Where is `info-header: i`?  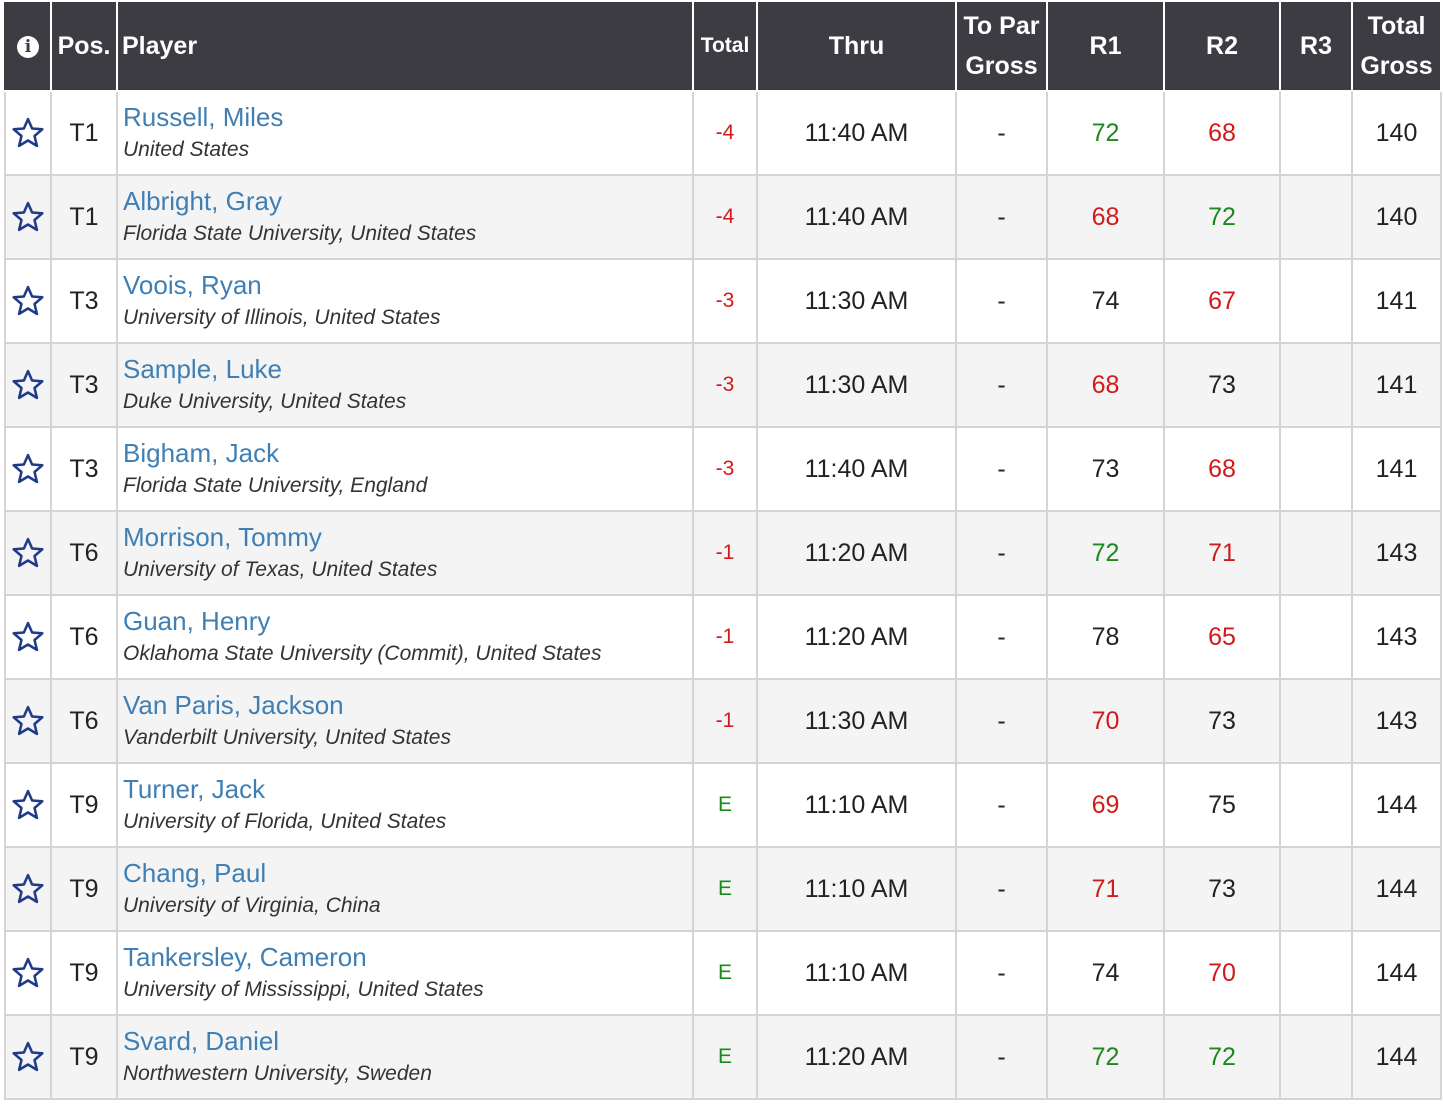
info-header: i is located at coordinates (28, 47).